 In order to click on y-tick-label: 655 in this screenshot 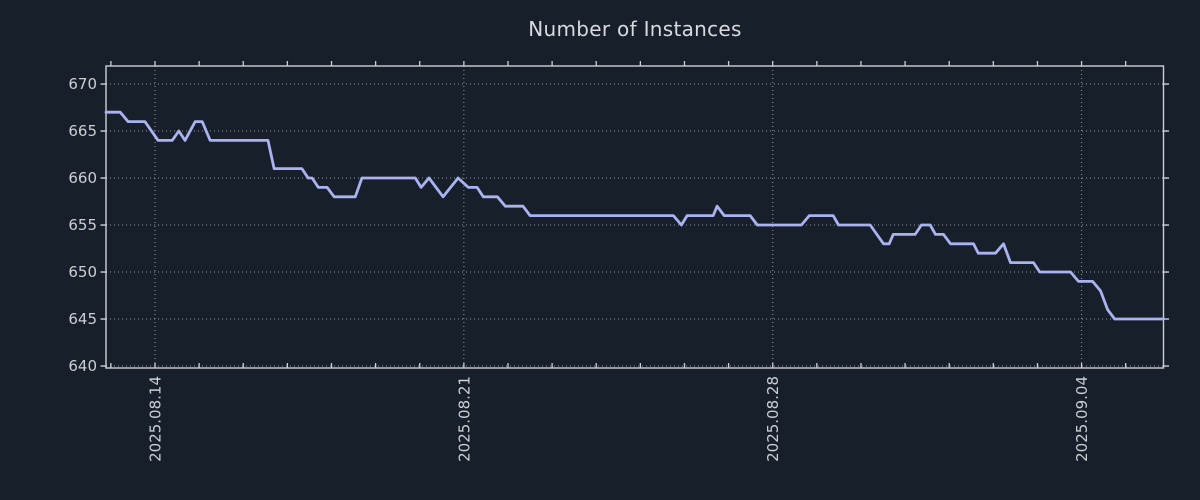, I will do `click(82, 225)`.